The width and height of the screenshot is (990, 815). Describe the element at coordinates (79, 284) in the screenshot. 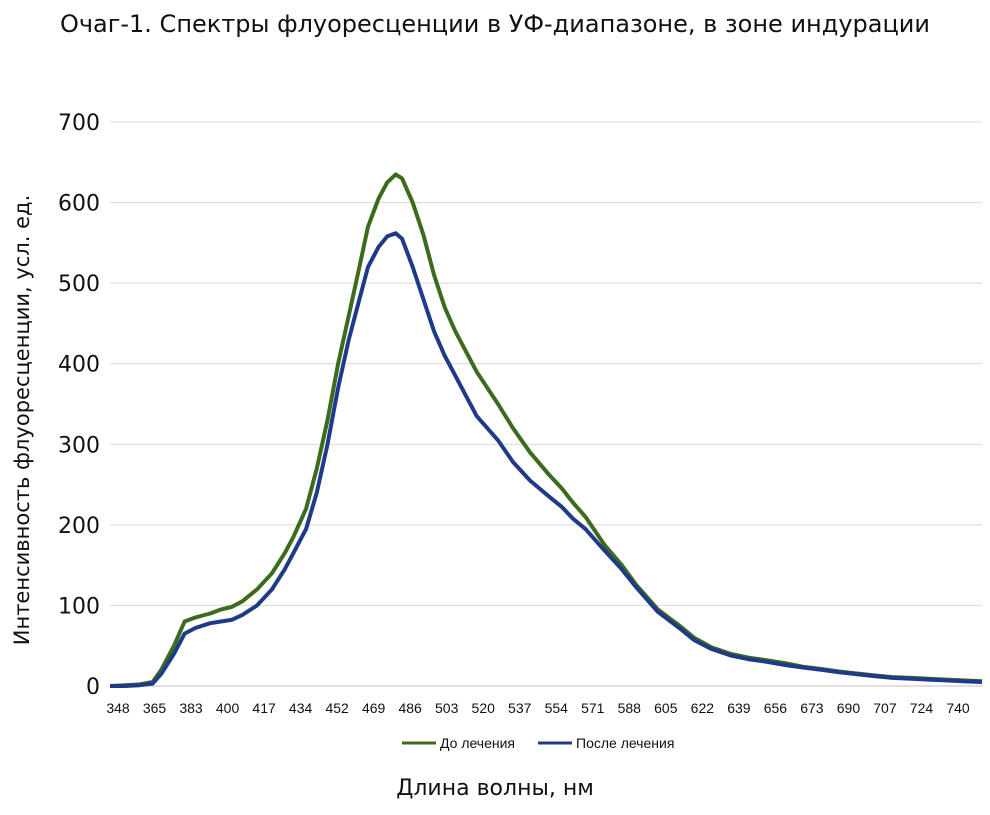

I see `y-tick-label: 500` at that location.